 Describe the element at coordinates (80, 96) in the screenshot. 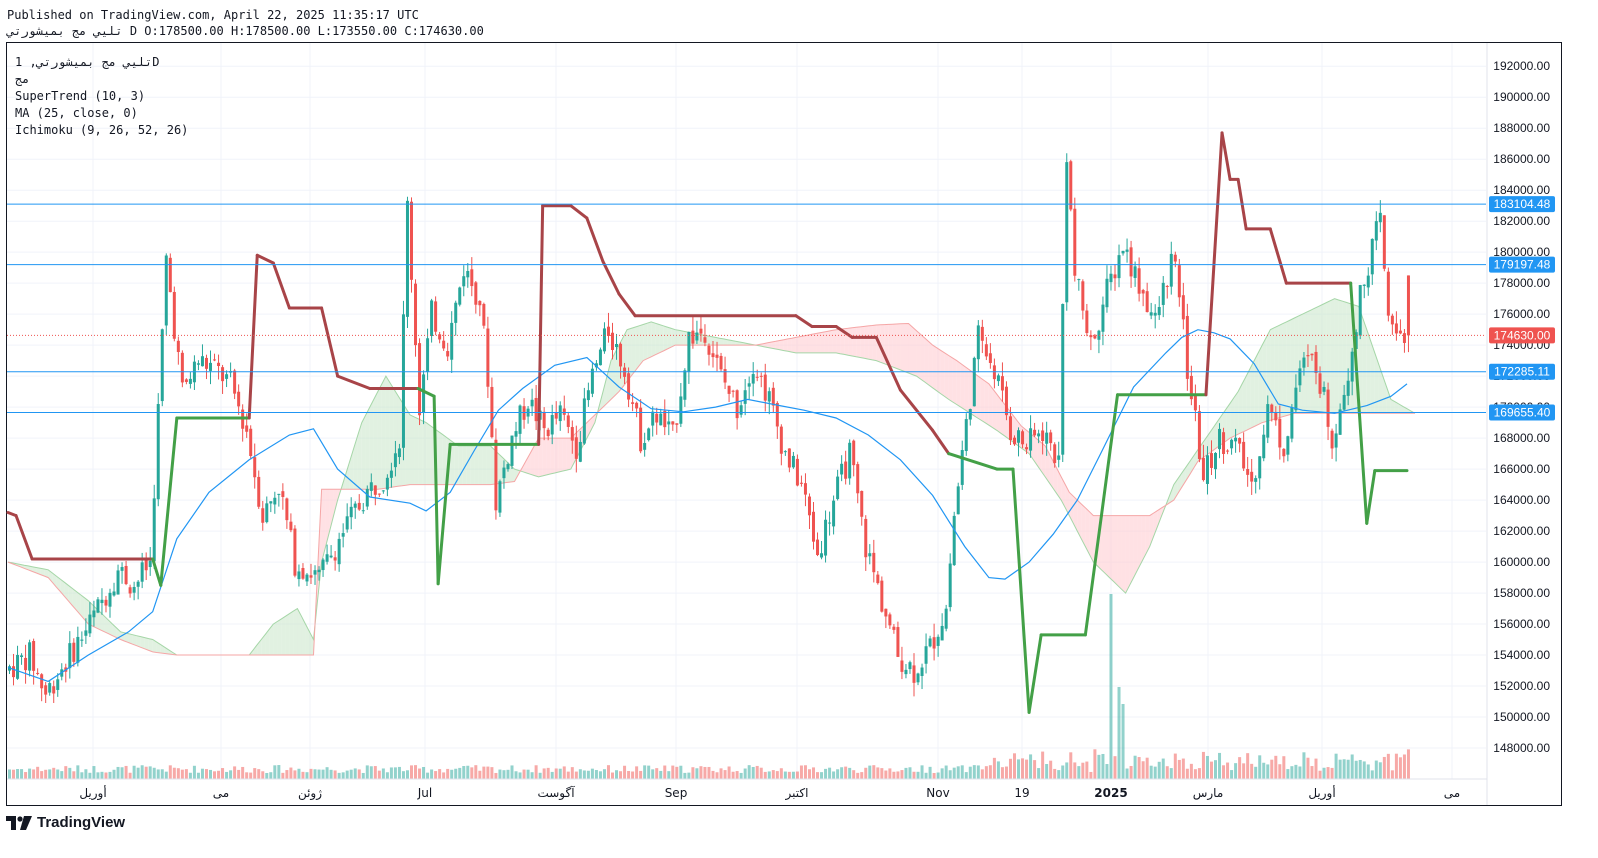

I see `legend-supertrend: SuperTrend (10, 3)` at that location.